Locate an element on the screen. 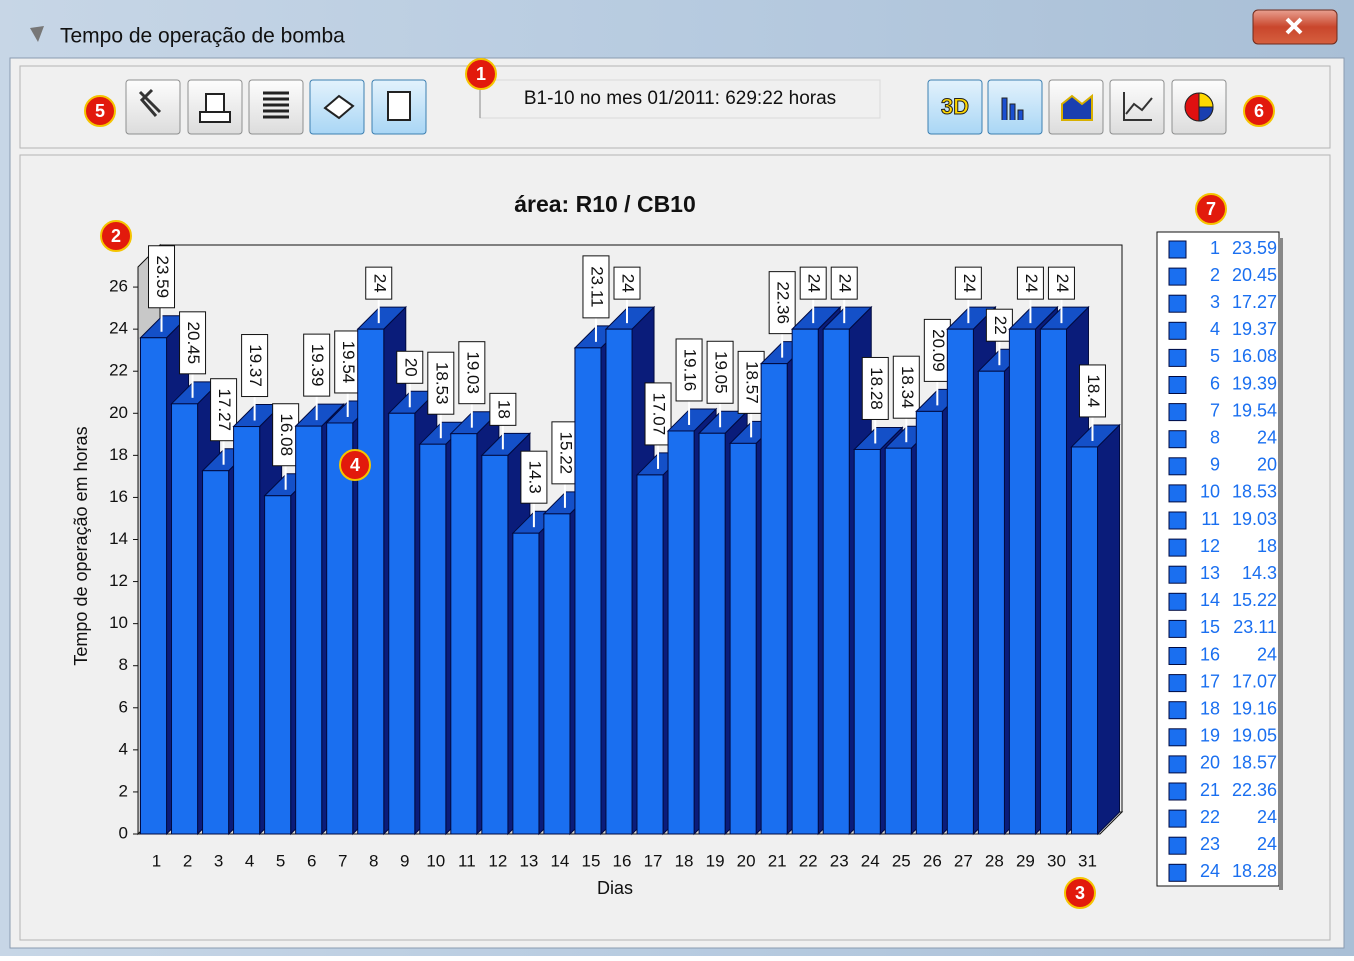  x-tick-label: 14 is located at coordinates (559, 860).